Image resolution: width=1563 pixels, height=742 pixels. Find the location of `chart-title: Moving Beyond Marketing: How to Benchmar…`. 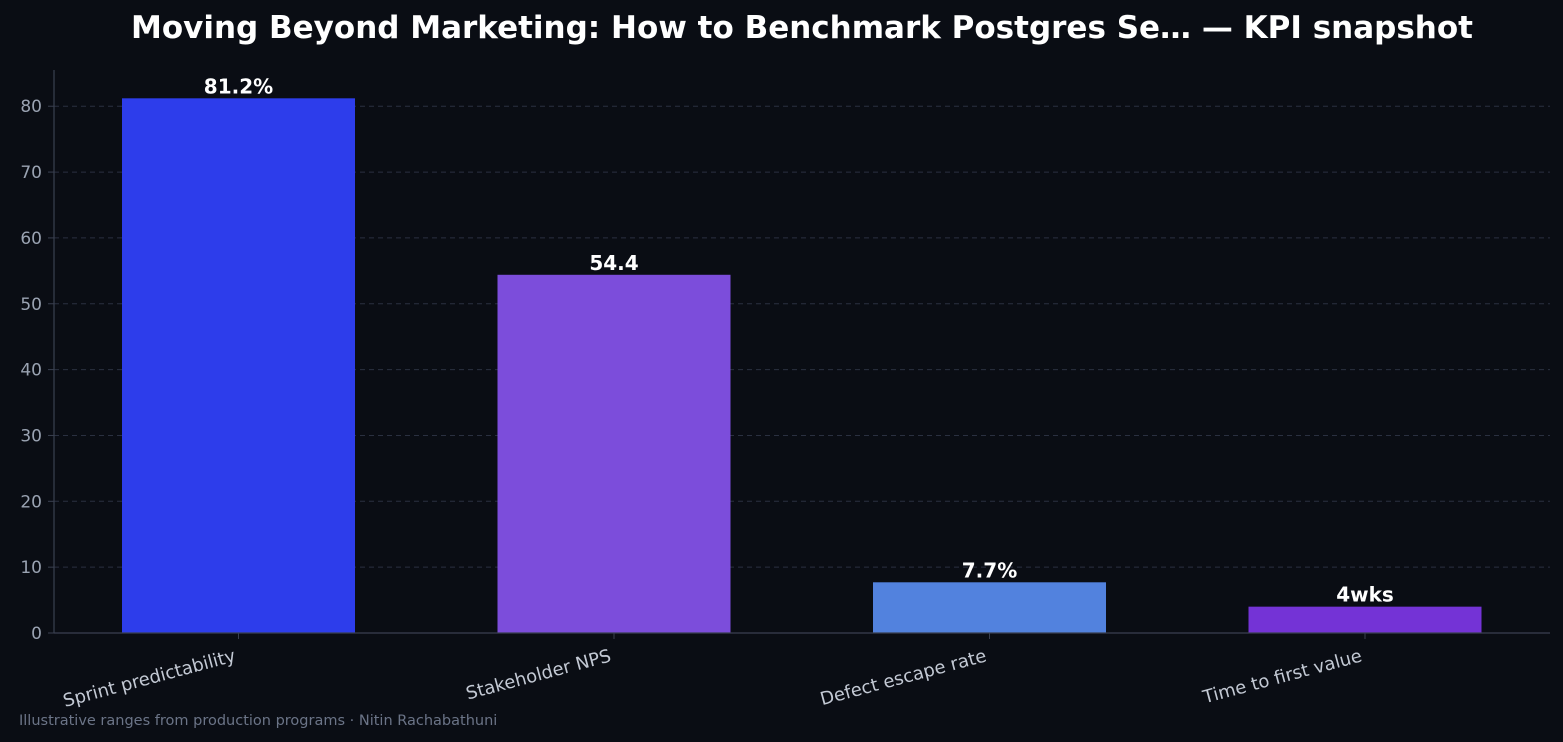

chart-title: Moving Beyond Marketing: How to Benchmar… is located at coordinates (802, 28).